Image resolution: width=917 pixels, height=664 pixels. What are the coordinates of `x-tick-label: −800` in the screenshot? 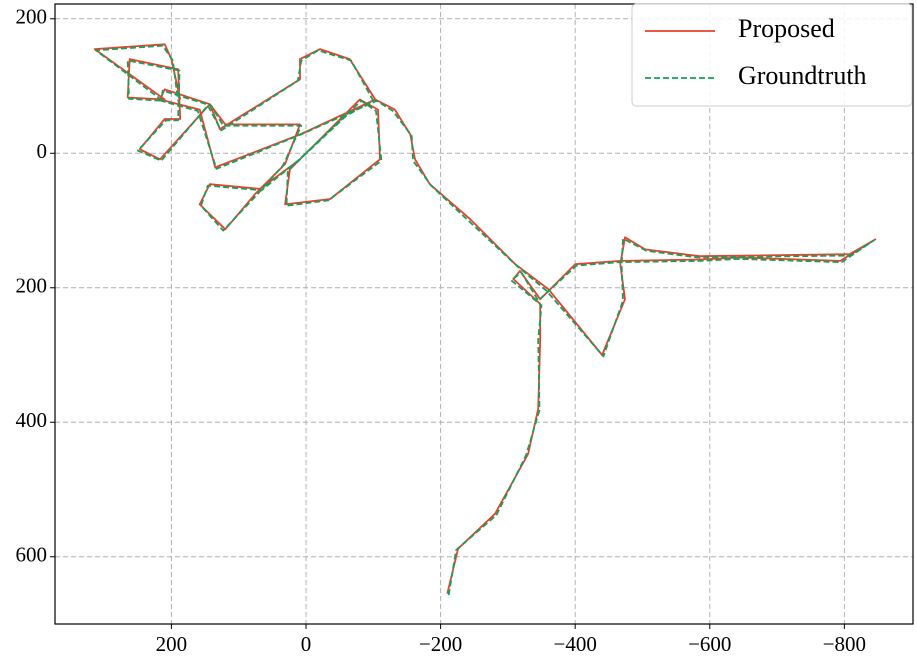 It's located at (844, 644).